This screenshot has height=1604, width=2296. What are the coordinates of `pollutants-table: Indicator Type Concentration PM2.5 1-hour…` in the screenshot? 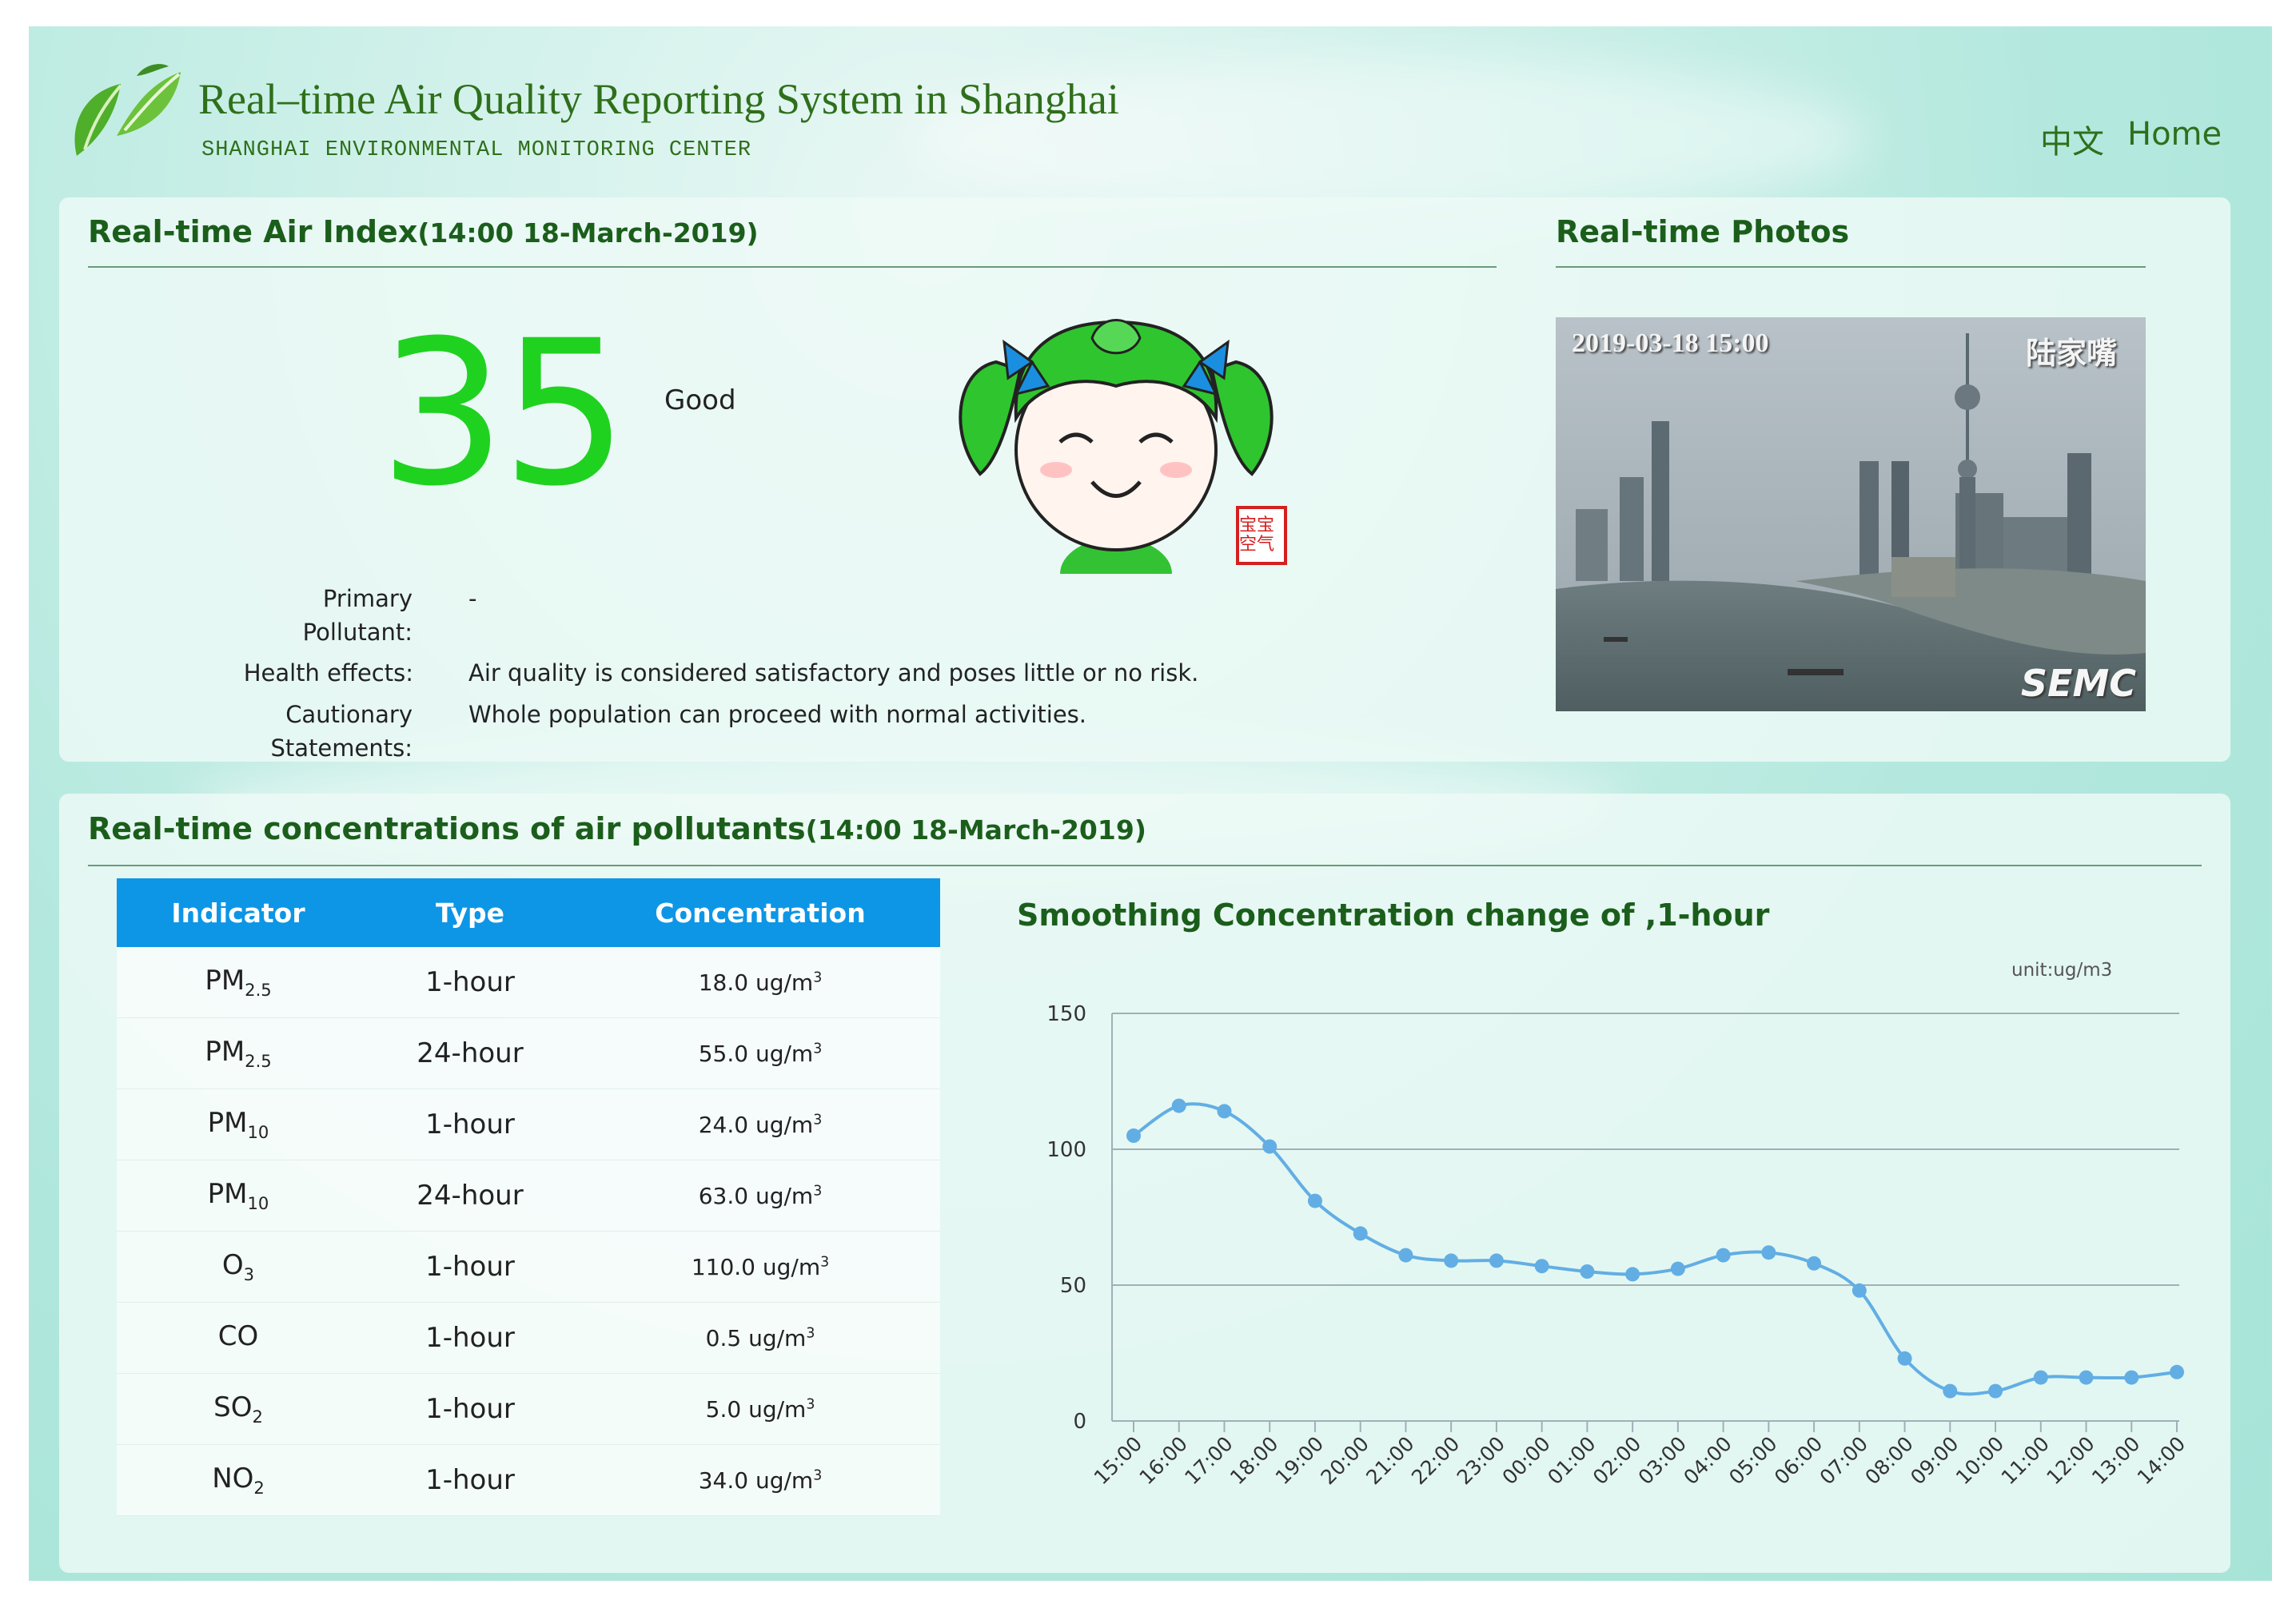 It's located at (528, 1197).